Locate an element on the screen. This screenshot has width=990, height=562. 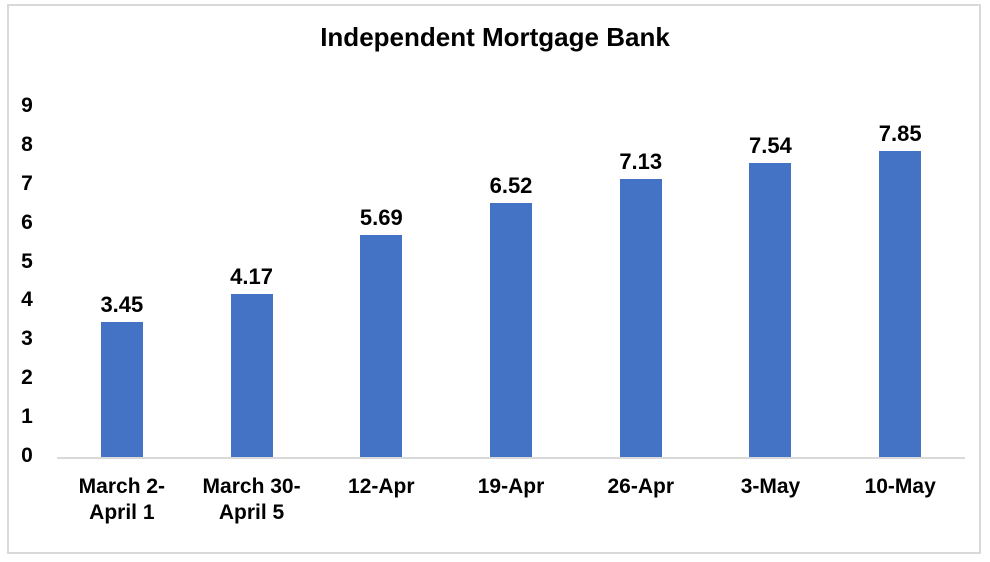
y-tick-5: 5 is located at coordinates (27, 261).